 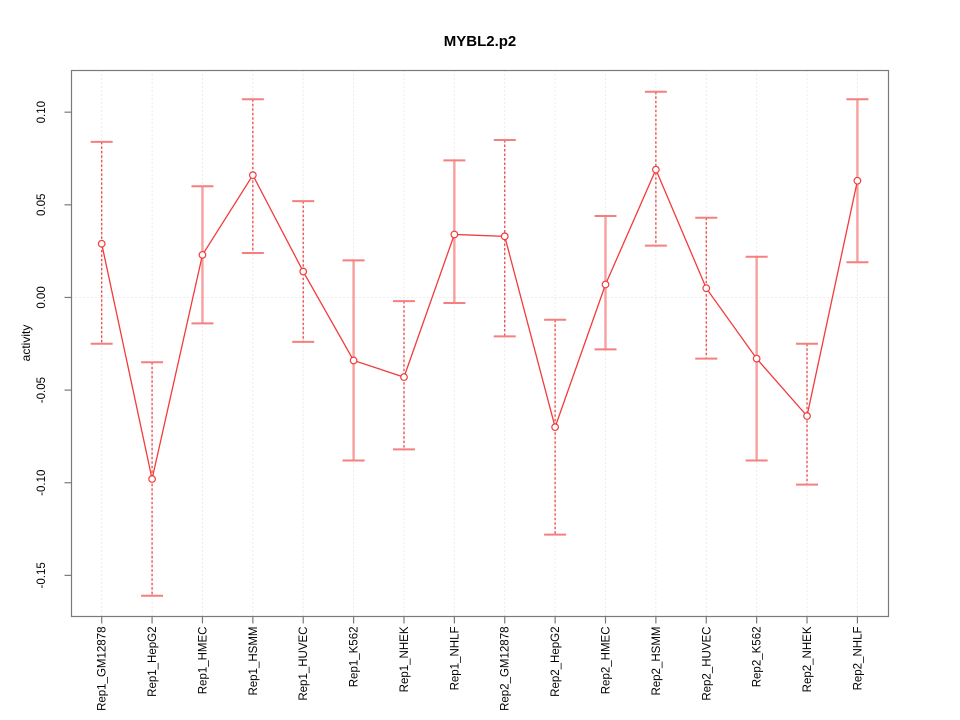 What do you see at coordinates (203, 661) in the screenshot?
I see `x-tick-label: Rep1_HMEC` at bounding box center [203, 661].